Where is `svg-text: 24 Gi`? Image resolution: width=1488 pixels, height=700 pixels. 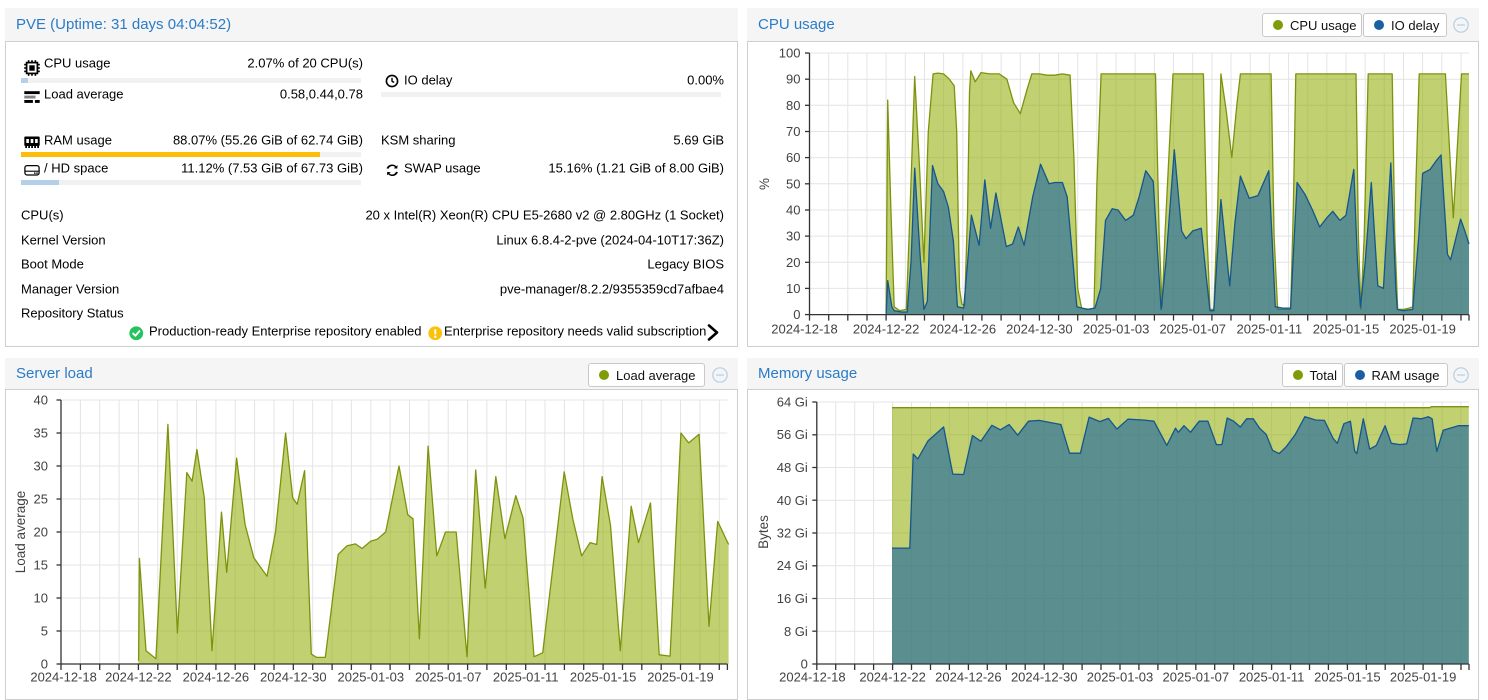 svg-text: 24 Gi is located at coordinates (792, 565).